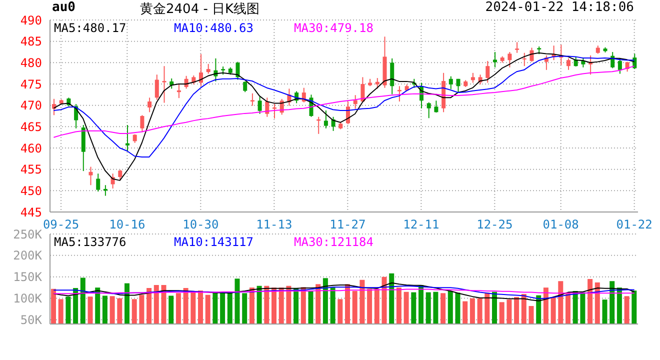 The width and height of the screenshot is (660, 360). I want to click on x-tick-label: 09-25, so click(61, 225).